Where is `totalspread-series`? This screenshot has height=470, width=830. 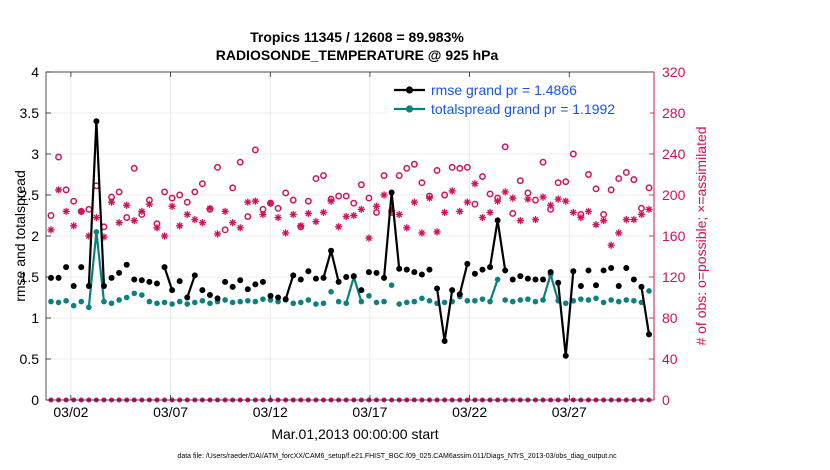 totalspread-series is located at coordinates (350, 270).